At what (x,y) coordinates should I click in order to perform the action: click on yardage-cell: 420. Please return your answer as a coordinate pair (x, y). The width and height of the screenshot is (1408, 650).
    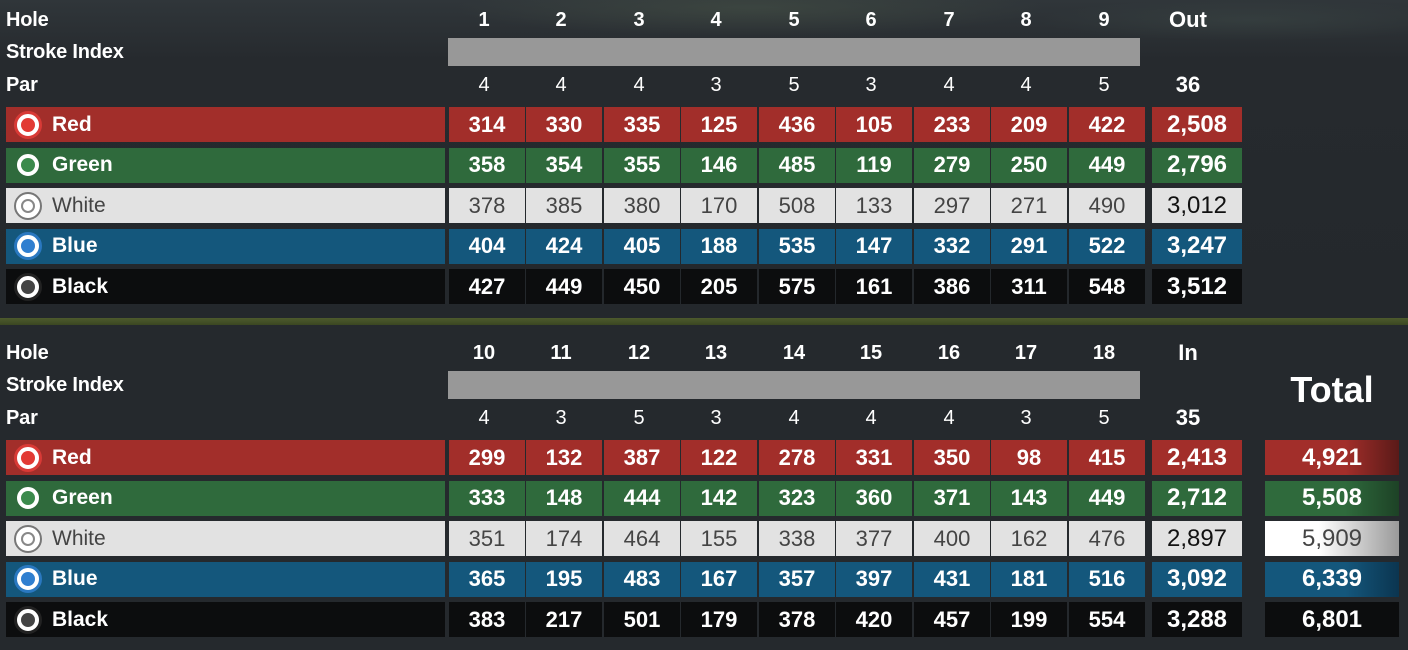
    Looking at the image, I should click on (874, 619).